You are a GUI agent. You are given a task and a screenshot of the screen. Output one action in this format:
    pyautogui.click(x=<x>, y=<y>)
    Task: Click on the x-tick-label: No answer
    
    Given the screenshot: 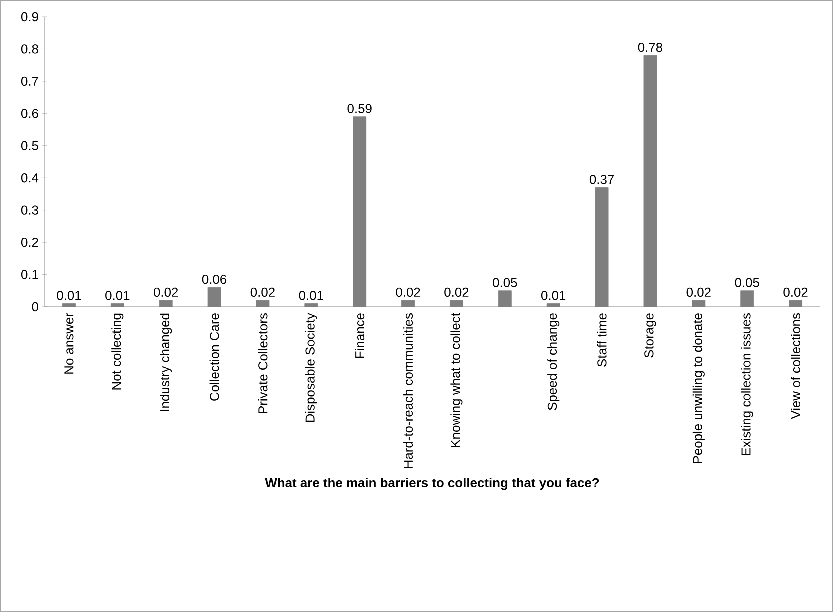 What is the action you would take?
    pyautogui.click(x=69, y=343)
    